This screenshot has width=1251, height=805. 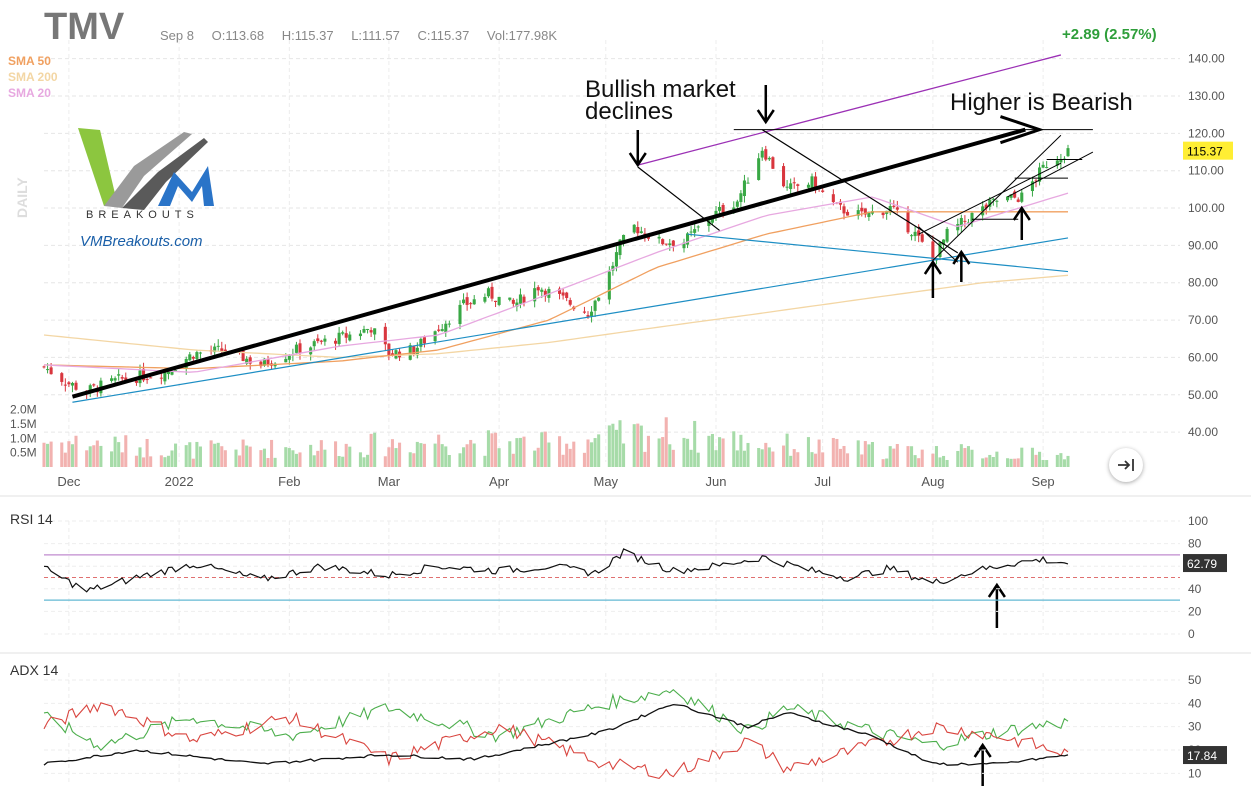 What do you see at coordinates (605, 481) in the screenshot?
I see `time-tick-label: May` at bounding box center [605, 481].